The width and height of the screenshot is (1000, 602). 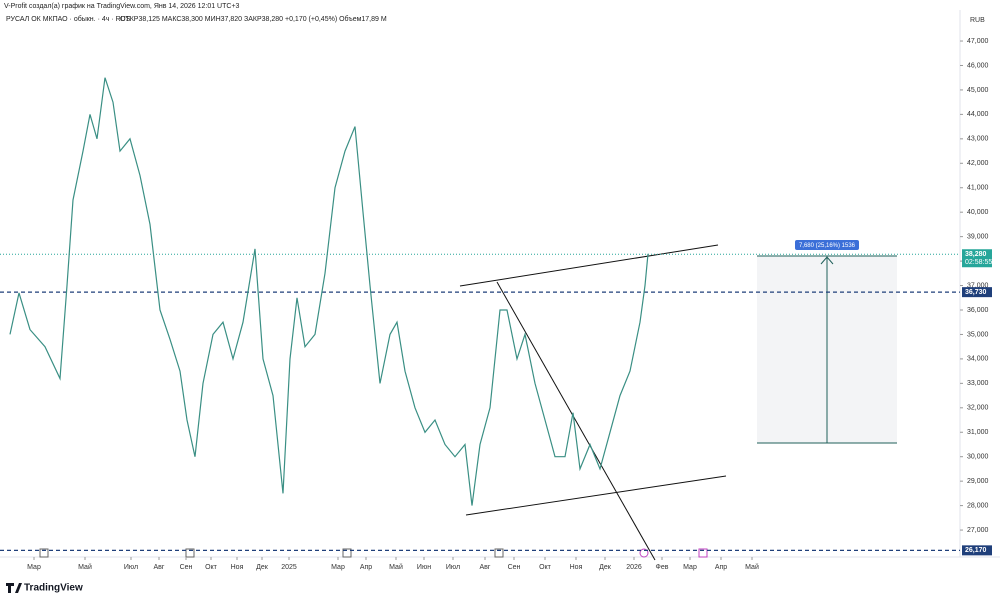 I want to click on y-tick-label: 37,000, so click(x=978, y=285).